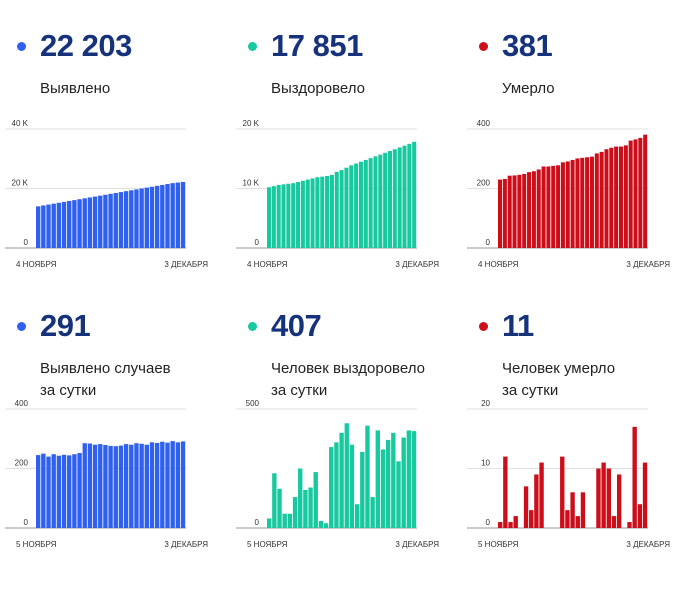 The height and width of the screenshot is (589, 680). What do you see at coordinates (518, 325) in the screenshot?
I see `headline-value: 11` at bounding box center [518, 325].